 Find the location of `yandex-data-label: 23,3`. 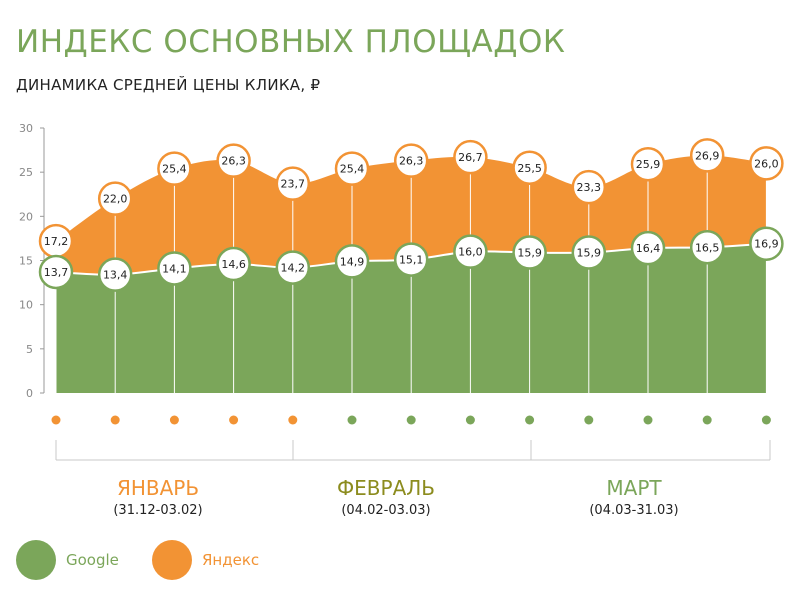

yandex-data-label: 23,3 is located at coordinates (589, 187).